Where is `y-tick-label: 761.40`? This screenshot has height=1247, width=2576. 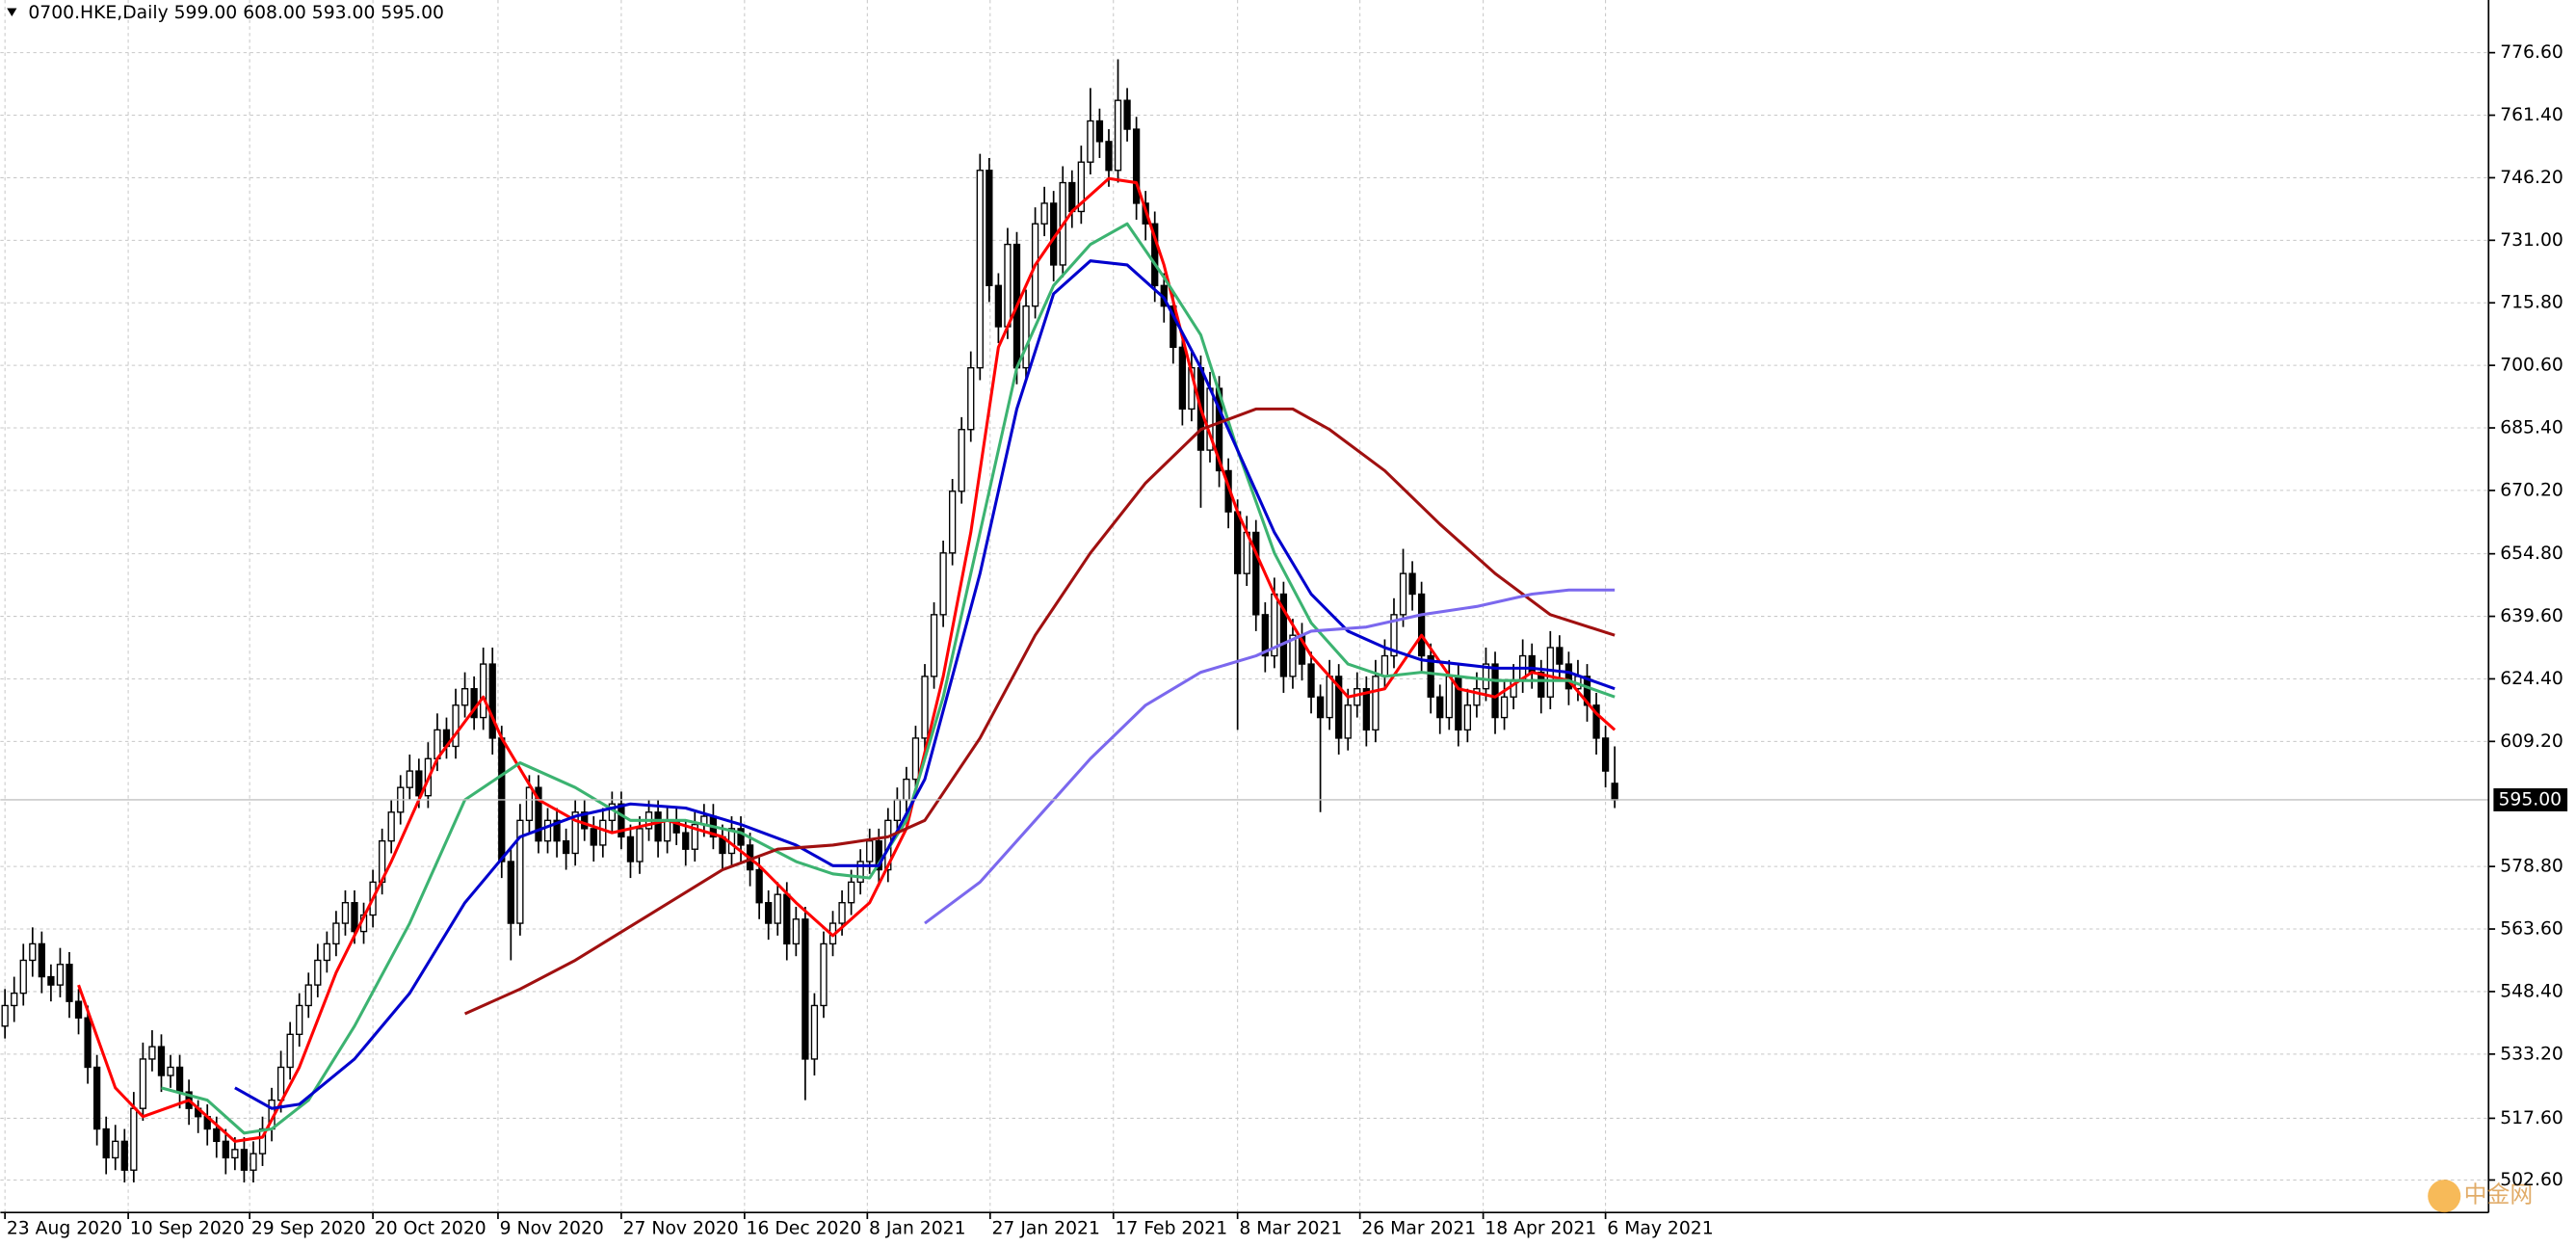
y-tick-label: 761.40 is located at coordinates (2531, 115).